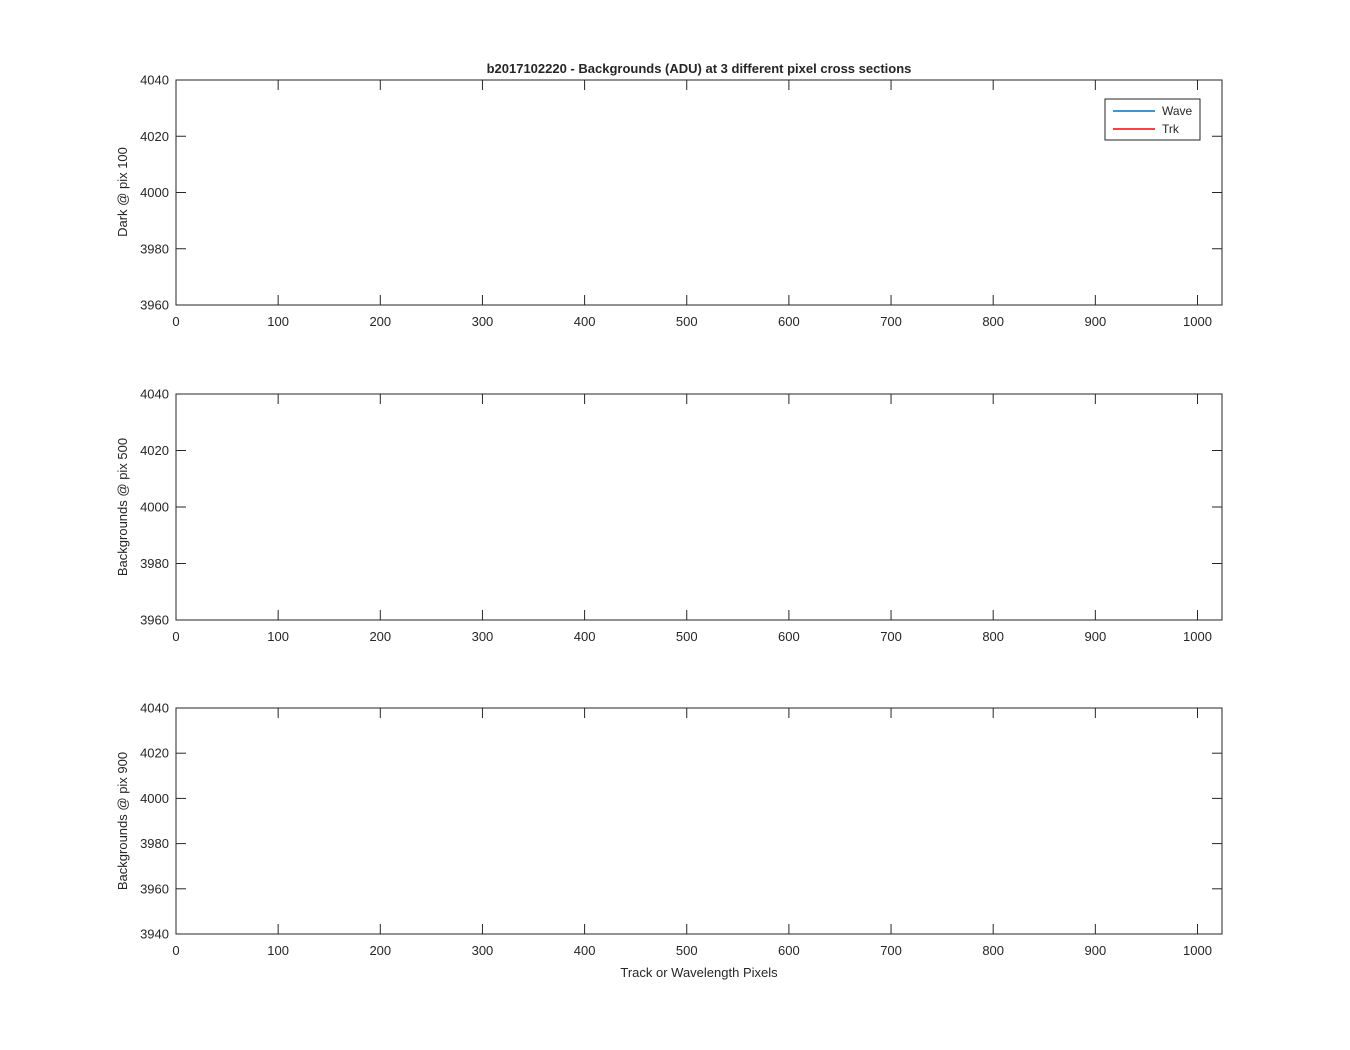 The width and height of the screenshot is (1350, 1050). Describe the element at coordinates (699, 972) in the screenshot. I see `x-axis-label: Track or Wavelength Pixels` at that location.